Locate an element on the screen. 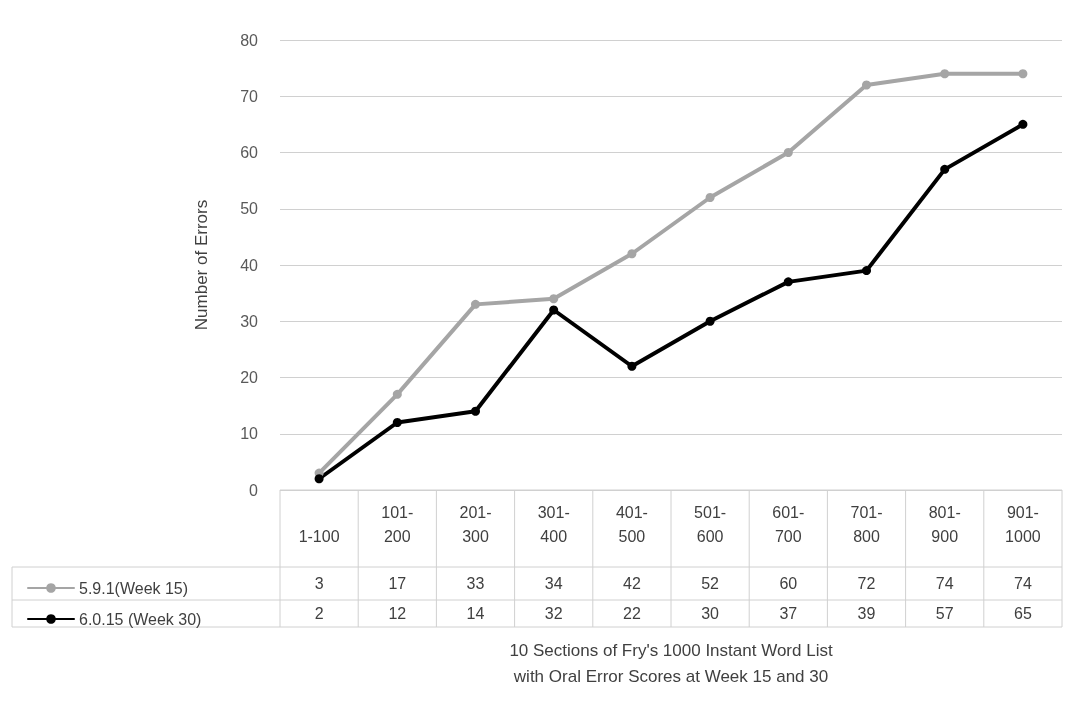 The height and width of the screenshot is (714, 1077). data-label: 39 is located at coordinates (866, 613).